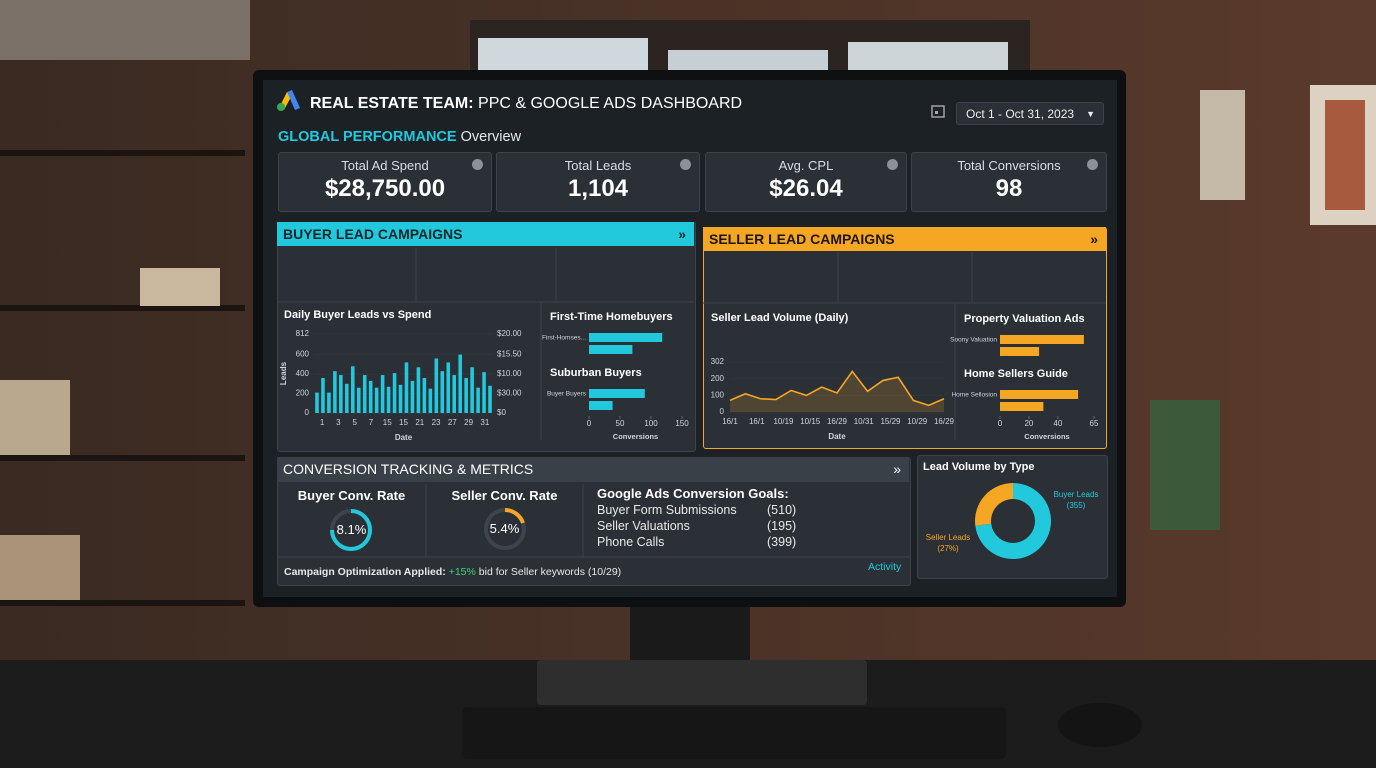  What do you see at coordinates (567, 394) in the screenshot?
I see `category-label: Buyer Buyers` at bounding box center [567, 394].